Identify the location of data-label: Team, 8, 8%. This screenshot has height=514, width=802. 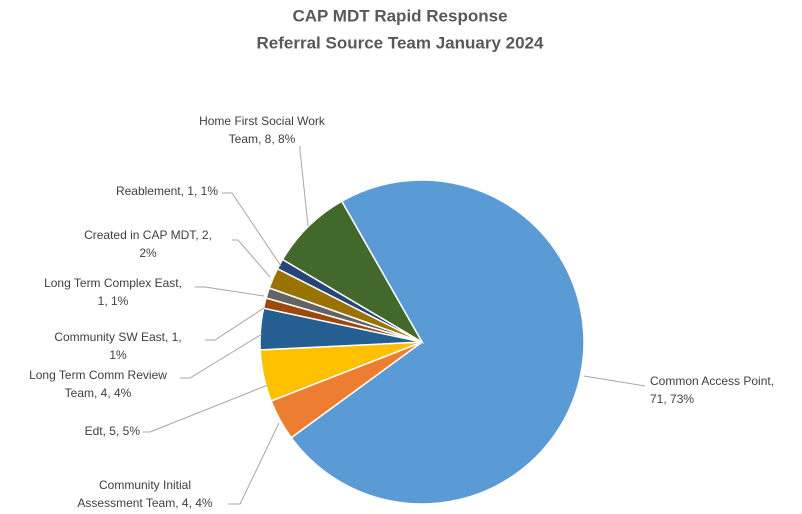
(262, 139).